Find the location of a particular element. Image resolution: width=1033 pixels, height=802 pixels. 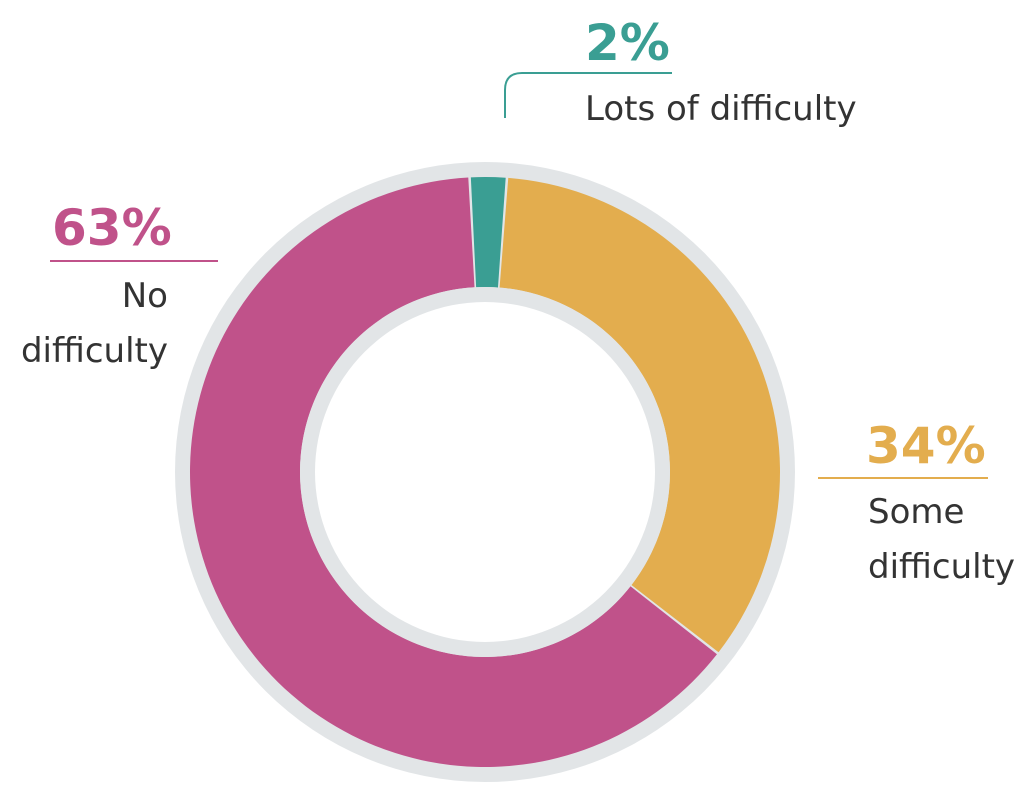

value-label-lots-of-difficulty: 2% is located at coordinates (627, 43).